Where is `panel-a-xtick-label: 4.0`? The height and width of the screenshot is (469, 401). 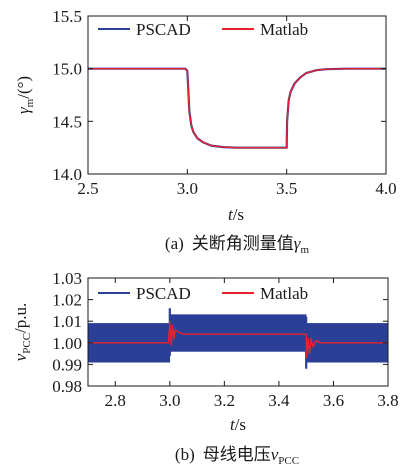
panel-a-xtick-label: 4.0 is located at coordinates (385, 188).